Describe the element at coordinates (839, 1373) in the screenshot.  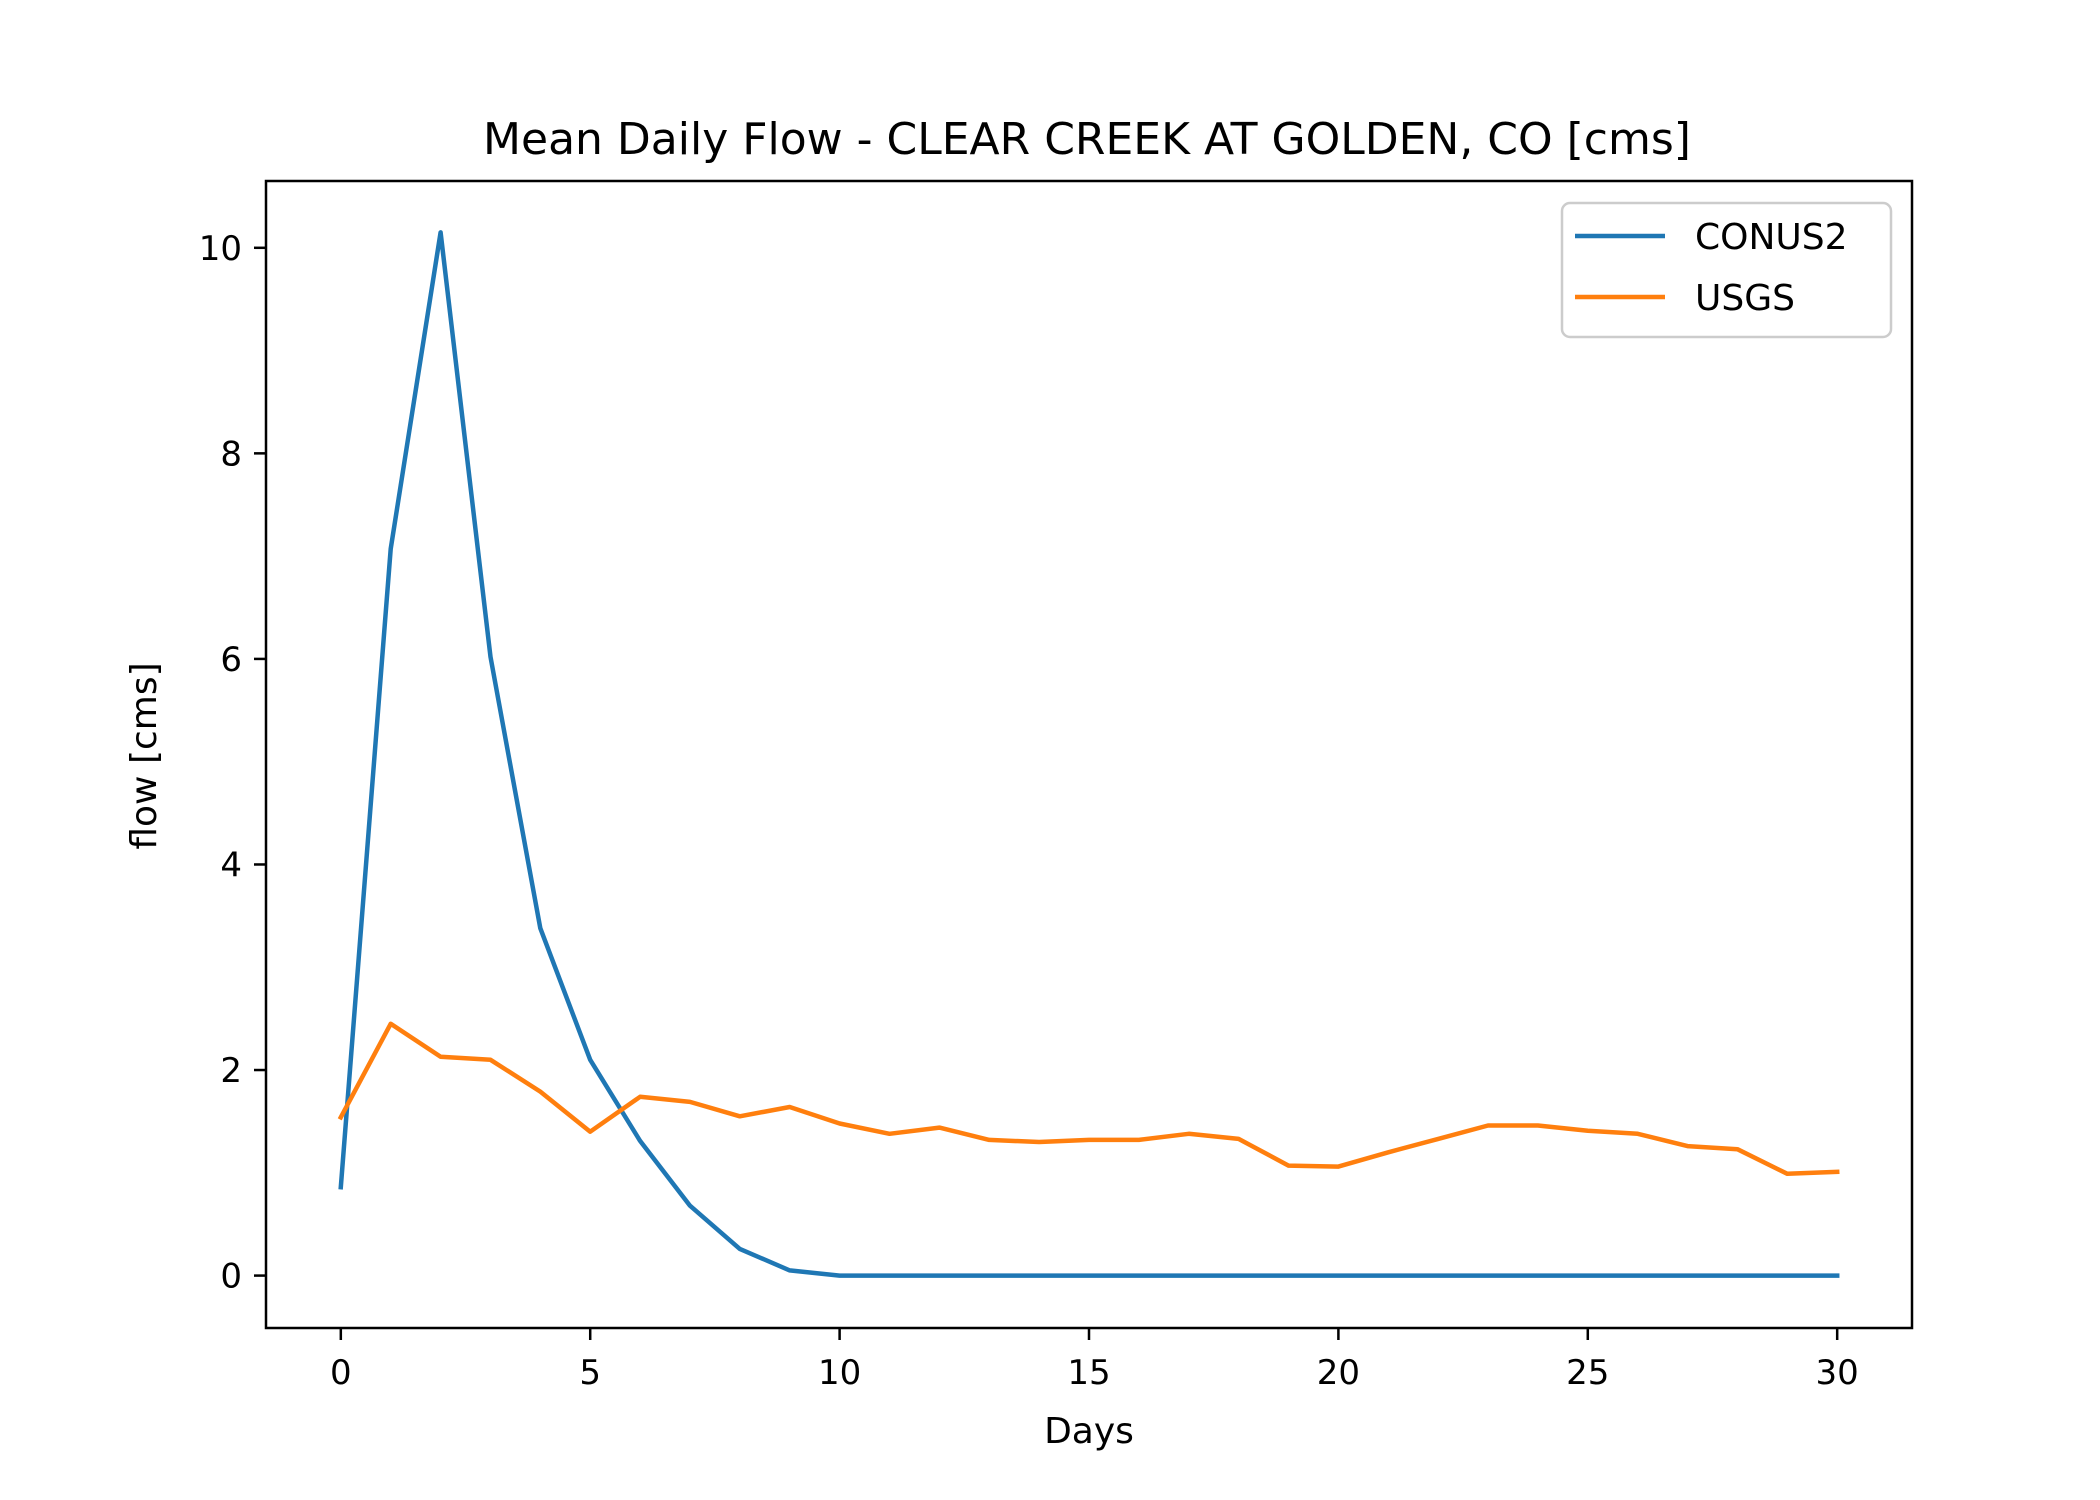
I see `x-tick-label: 10` at that location.